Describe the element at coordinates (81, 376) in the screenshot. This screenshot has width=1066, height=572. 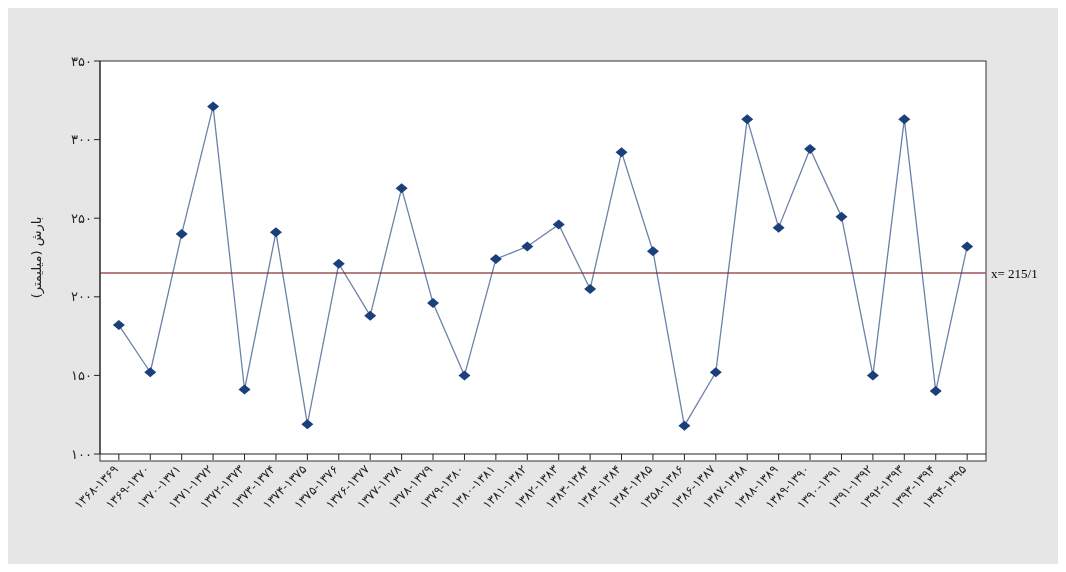
I see `y-tick-label: ۱۵۰` at that location.